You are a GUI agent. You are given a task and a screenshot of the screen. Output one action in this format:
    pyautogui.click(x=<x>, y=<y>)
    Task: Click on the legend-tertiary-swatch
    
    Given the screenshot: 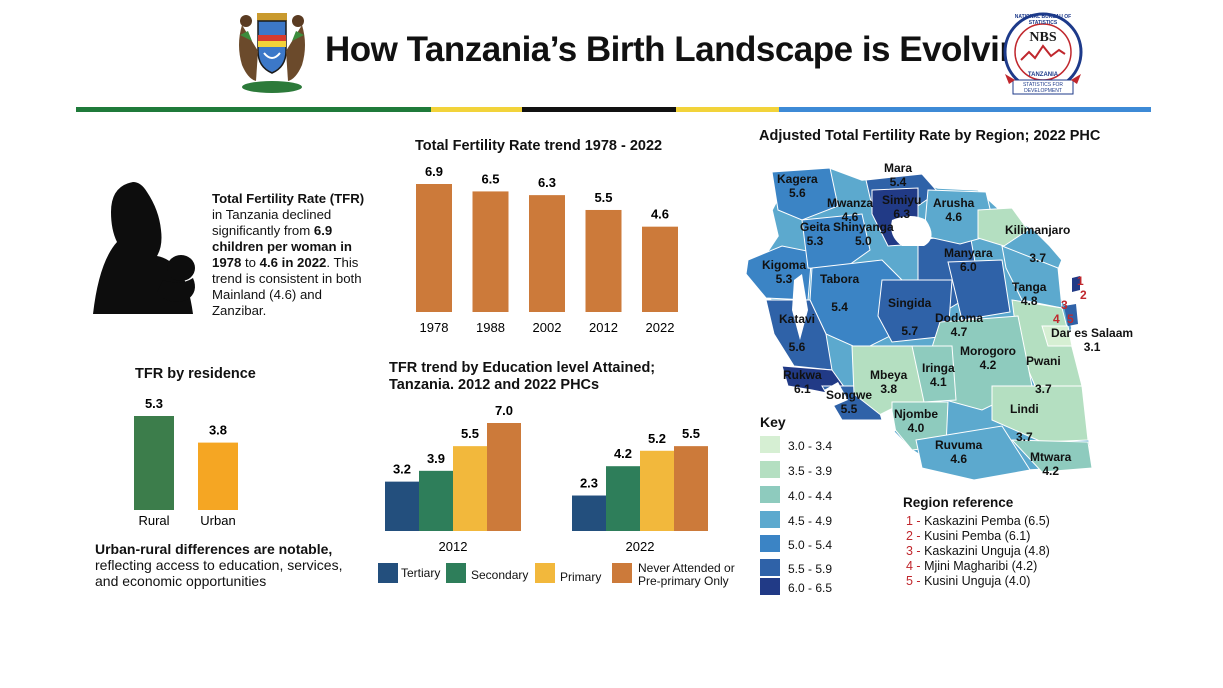 What is the action you would take?
    pyautogui.click(x=388, y=573)
    